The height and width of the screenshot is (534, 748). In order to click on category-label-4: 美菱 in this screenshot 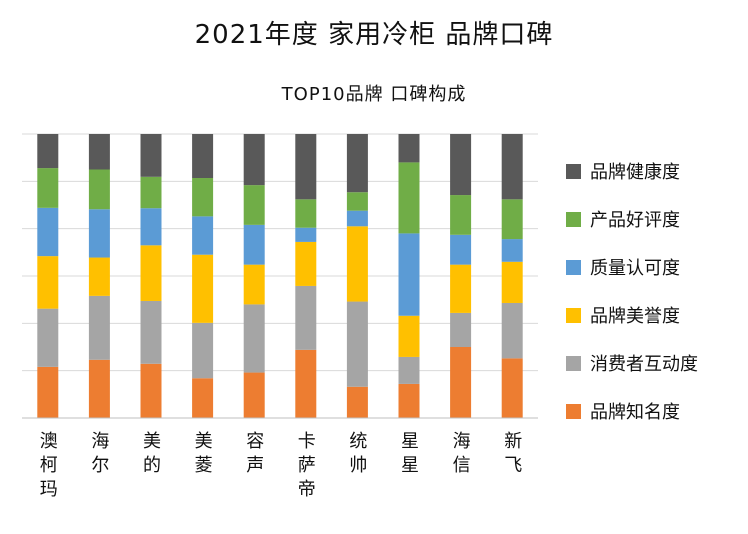, I will do `click(204, 453)`.